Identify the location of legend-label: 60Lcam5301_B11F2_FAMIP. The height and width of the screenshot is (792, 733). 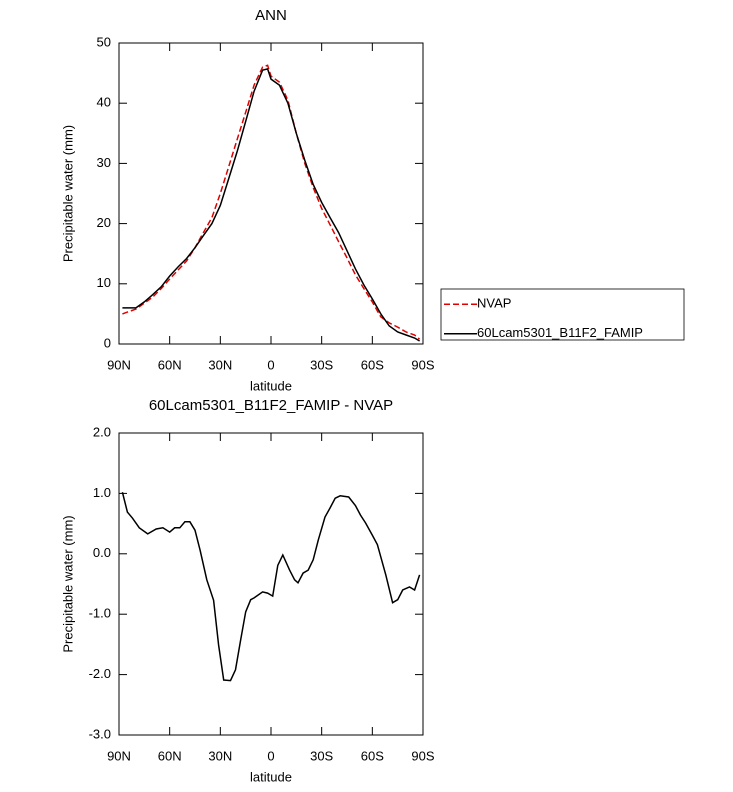
(560, 332).